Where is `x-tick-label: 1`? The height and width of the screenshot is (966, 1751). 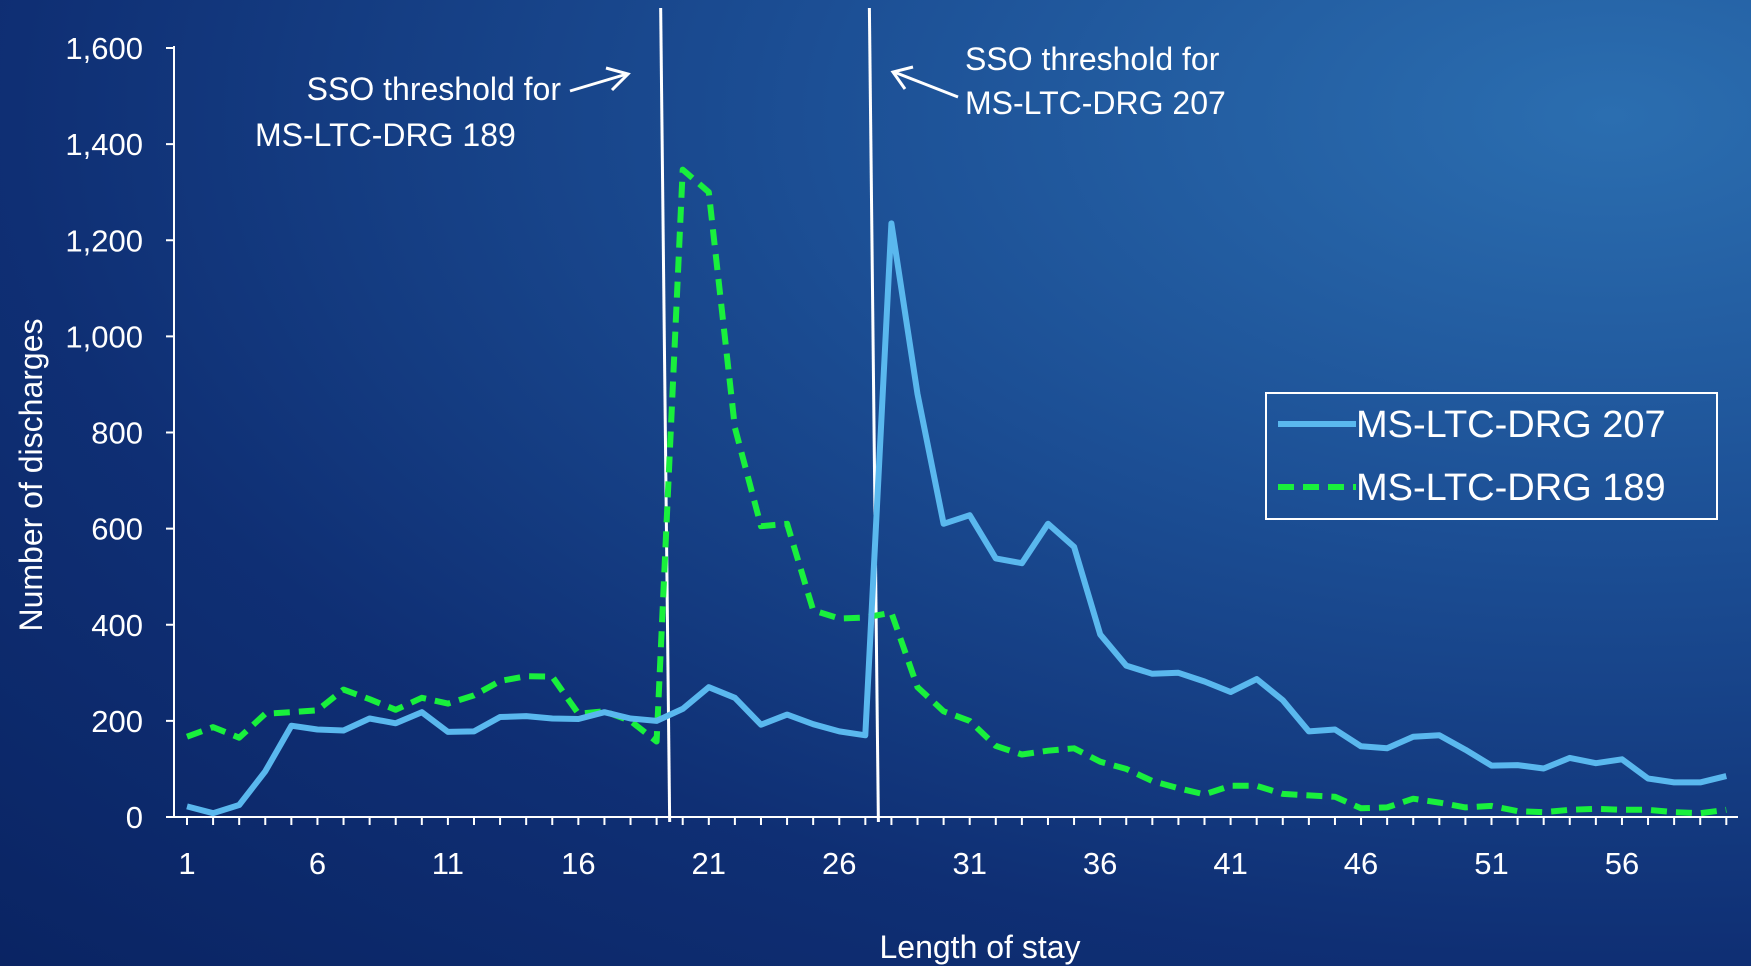
x-tick-label: 1 is located at coordinates (186, 863).